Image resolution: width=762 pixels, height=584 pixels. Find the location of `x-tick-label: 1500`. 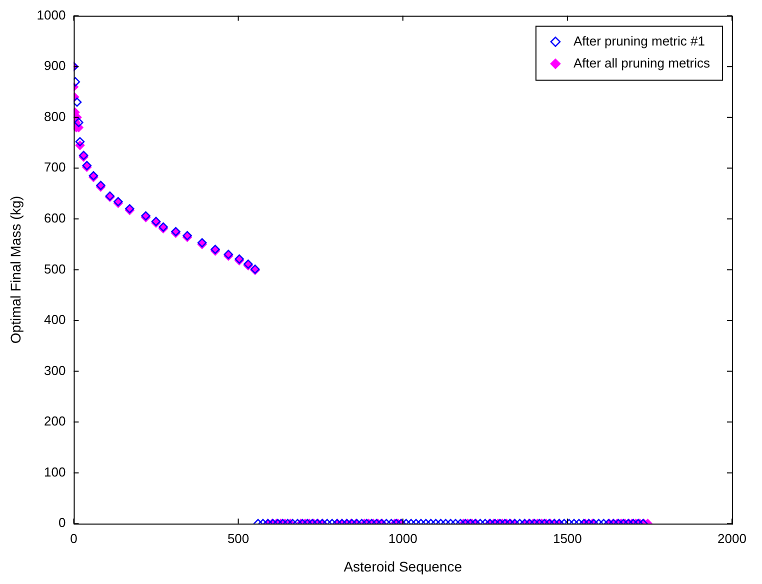

x-tick-label: 1500 is located at coordinates (567, 538).